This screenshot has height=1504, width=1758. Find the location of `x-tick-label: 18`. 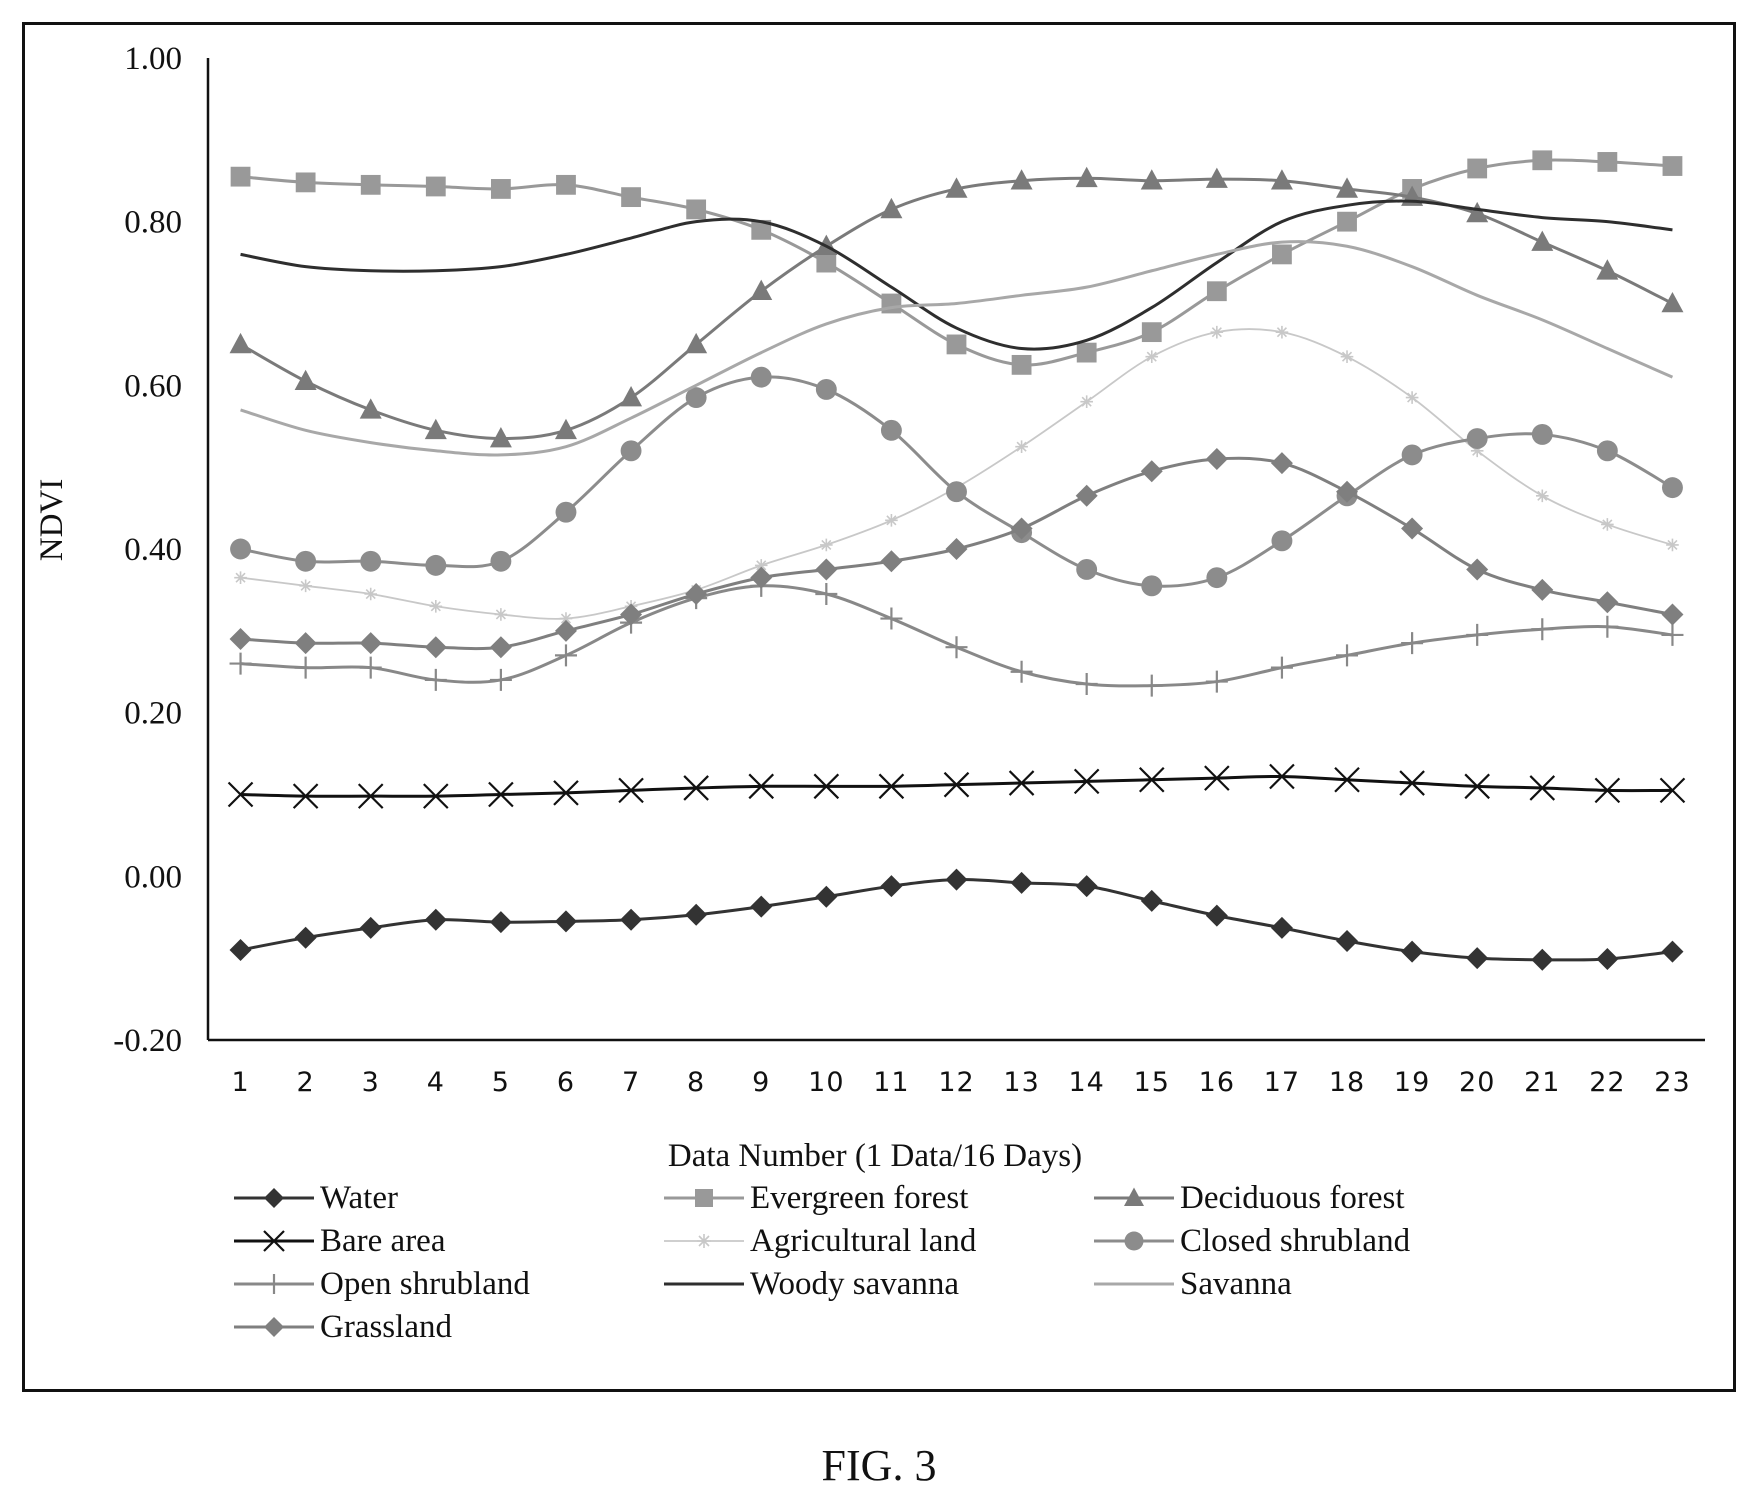

x-tick-label: 18 is located at coordinates (1347, 1082).